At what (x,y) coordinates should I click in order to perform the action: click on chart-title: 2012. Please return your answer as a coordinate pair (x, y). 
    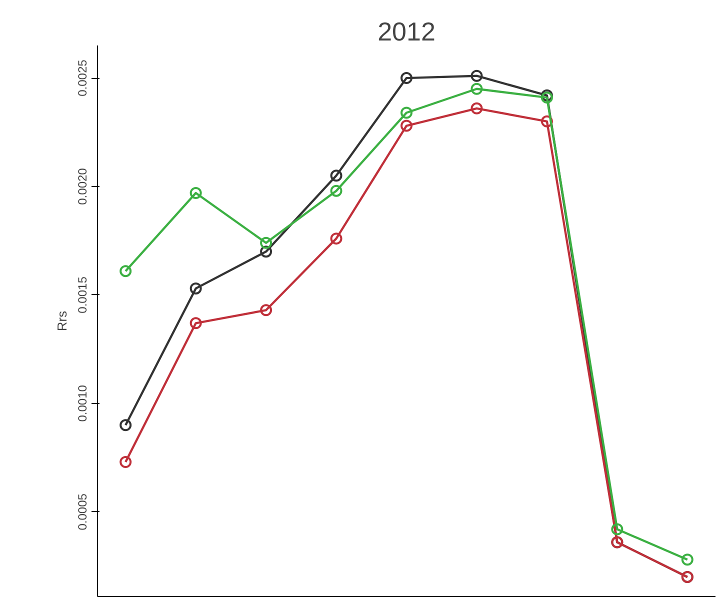
    Looking at the image, I should click on (407, 31).